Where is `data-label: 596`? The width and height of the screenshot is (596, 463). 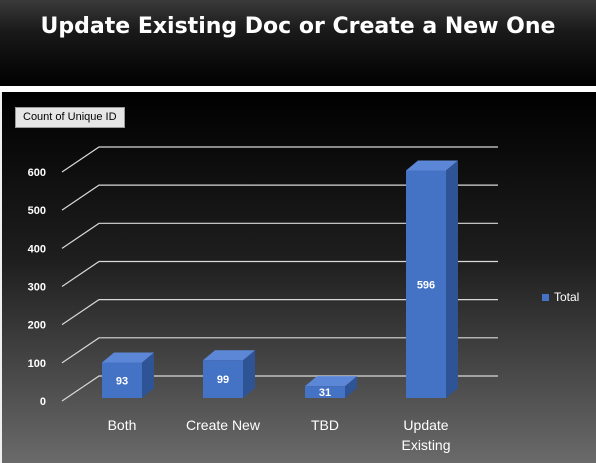
data-label: 596 is located at coordinates (426, 285).